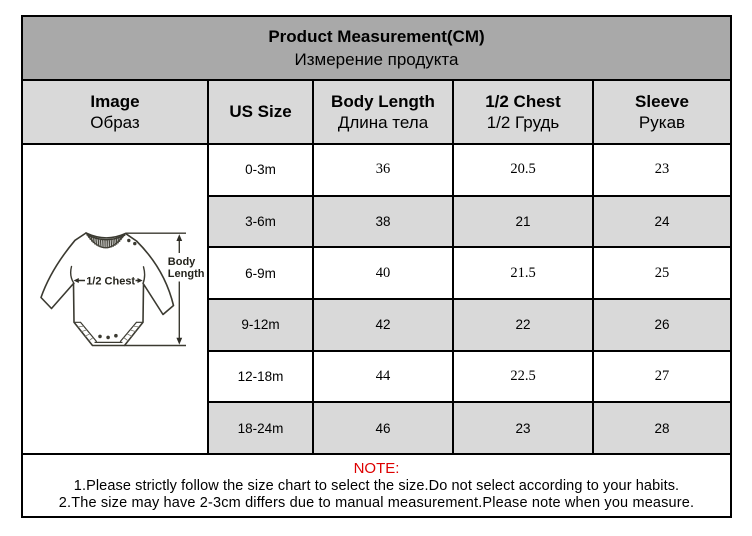 This screenshot has width=752, height=536. What do you see at coordinates (182, 262) in the screenshot?
I see `svg-text: Body` at bounding box center [182, 262].